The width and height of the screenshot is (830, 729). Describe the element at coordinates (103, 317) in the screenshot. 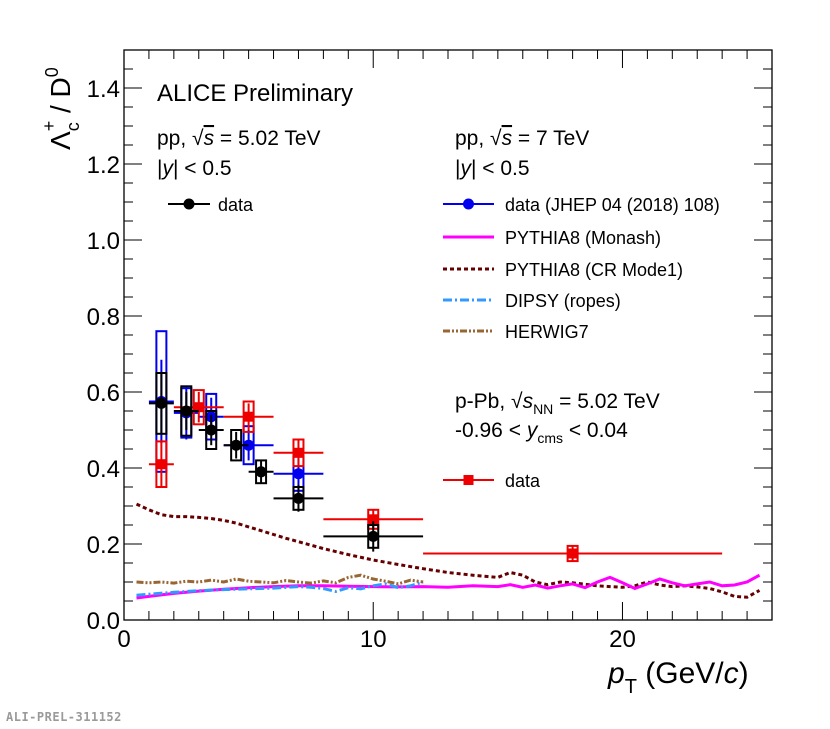

I see `y-tick-label: 0.8` at that location.